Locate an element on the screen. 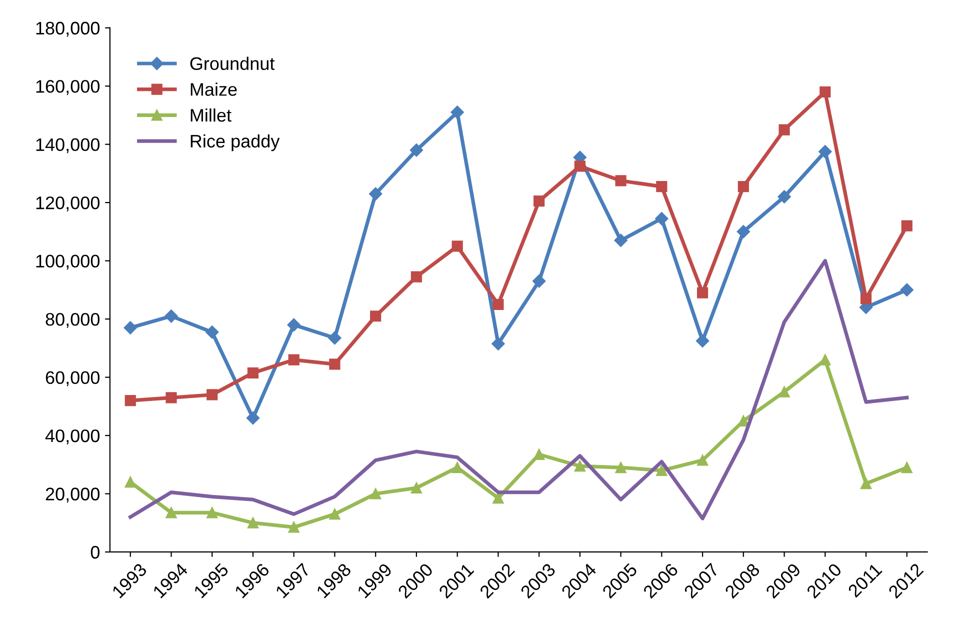 The width and height of the screenshot is (956, 633). legend-label: Millet is located at coordinates (211, 115).